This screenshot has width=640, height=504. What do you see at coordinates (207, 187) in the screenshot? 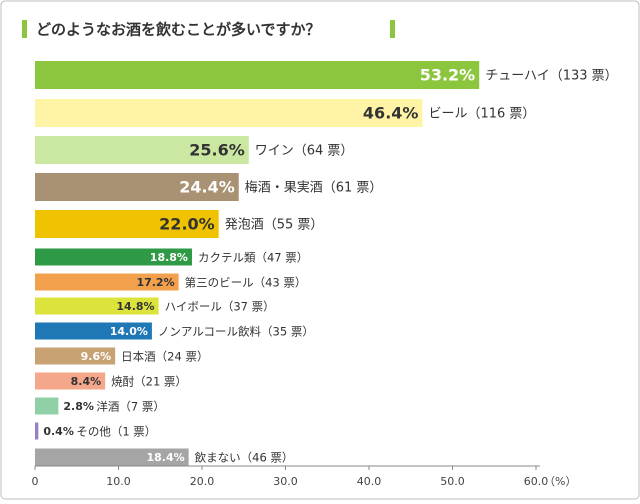
I see `value-label: 24.4%` at bounding box center [207, 187].